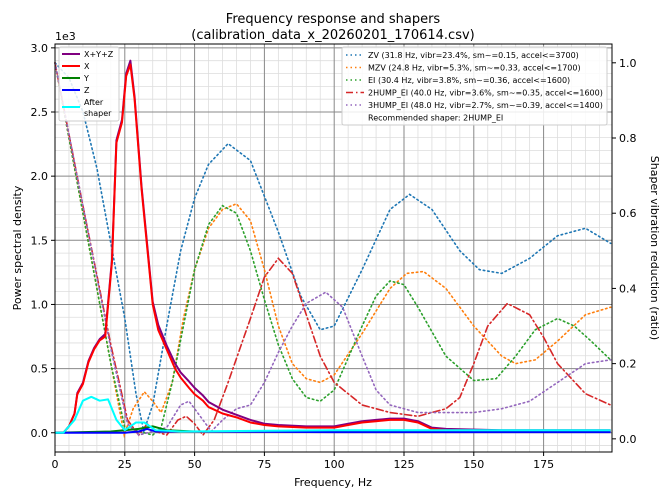  I want to click on recommended-shaper: Recommended shaper: 2HUMP_EI, so click(435, 118).